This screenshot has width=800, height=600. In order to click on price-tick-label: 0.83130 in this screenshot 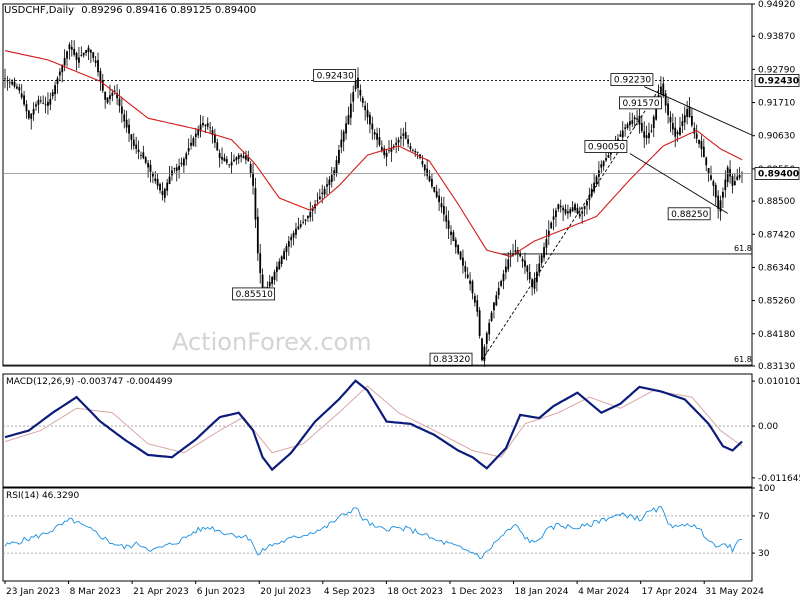, I will do `click(776, 367)`.